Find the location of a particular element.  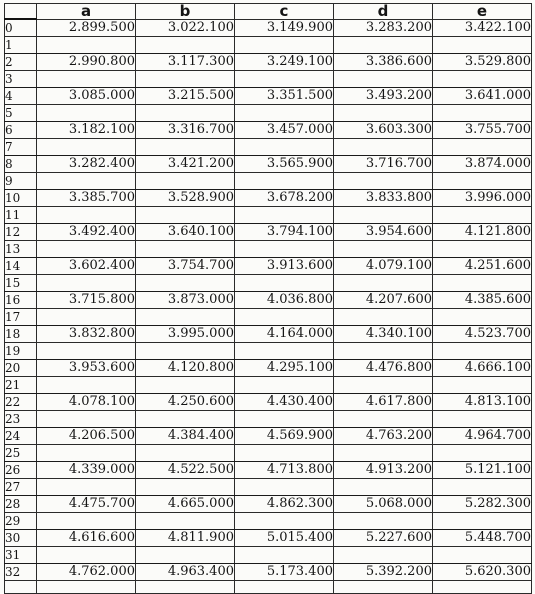

step-cell: 0 is located at coordinates (20, 27).